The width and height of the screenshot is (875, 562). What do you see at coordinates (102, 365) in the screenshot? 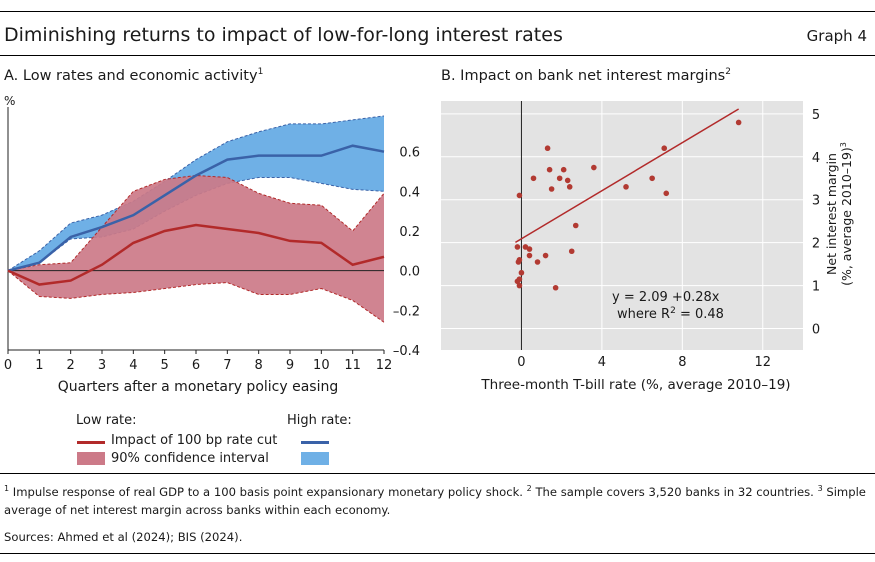
I see `panel-a-x-tick-label: 3` at bounding box center [102, 365].